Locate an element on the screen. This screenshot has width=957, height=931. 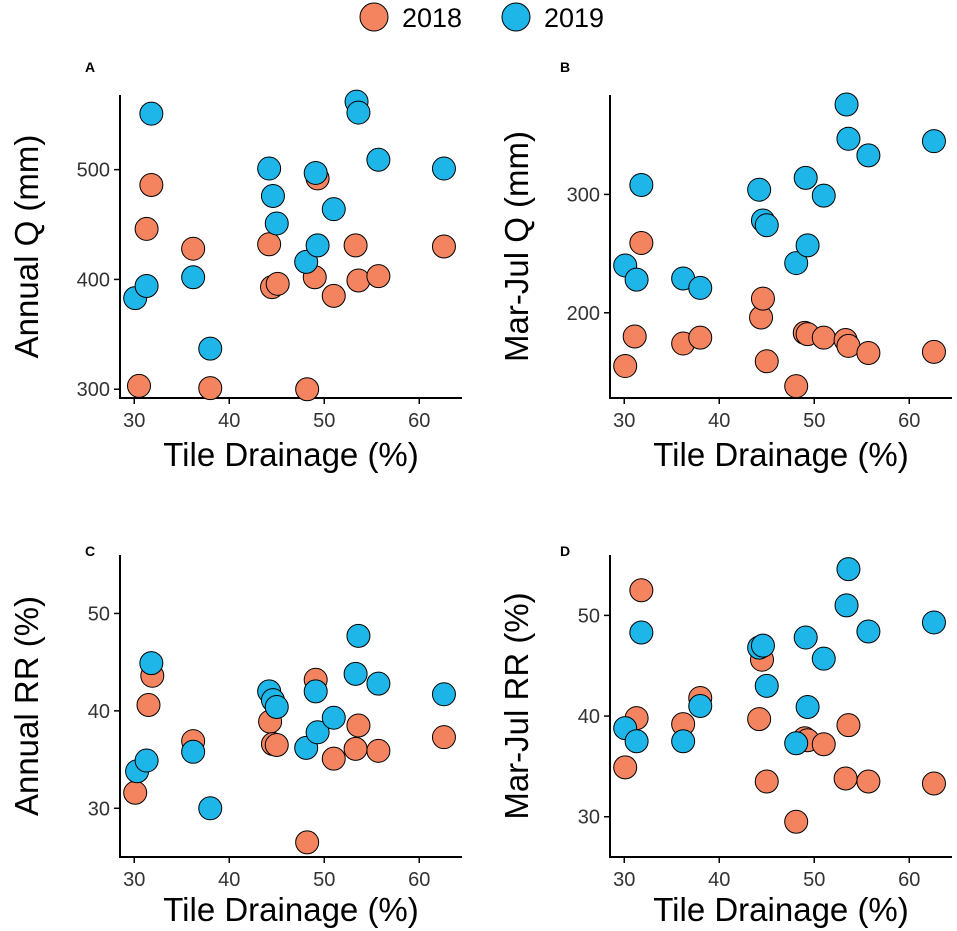
y-axis-title: Mar-Jul RR (%) is located at coordinates (516, 705).